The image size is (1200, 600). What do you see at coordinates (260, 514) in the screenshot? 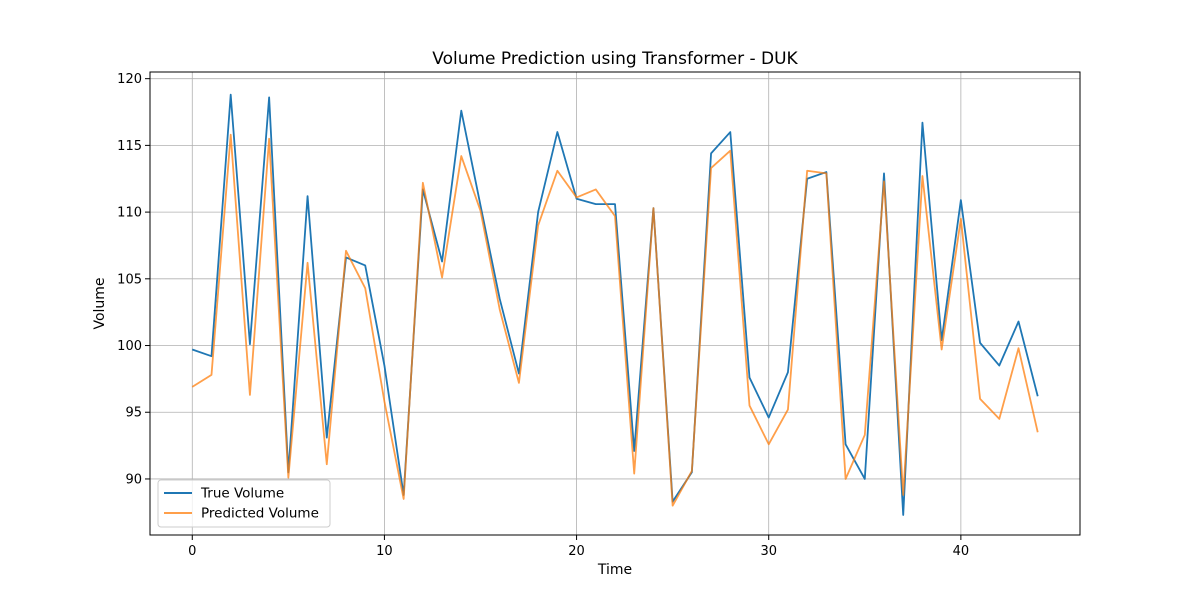
I see `legend-label-predicted-volume: Predicted Volume` at bounding box center [260, 514].